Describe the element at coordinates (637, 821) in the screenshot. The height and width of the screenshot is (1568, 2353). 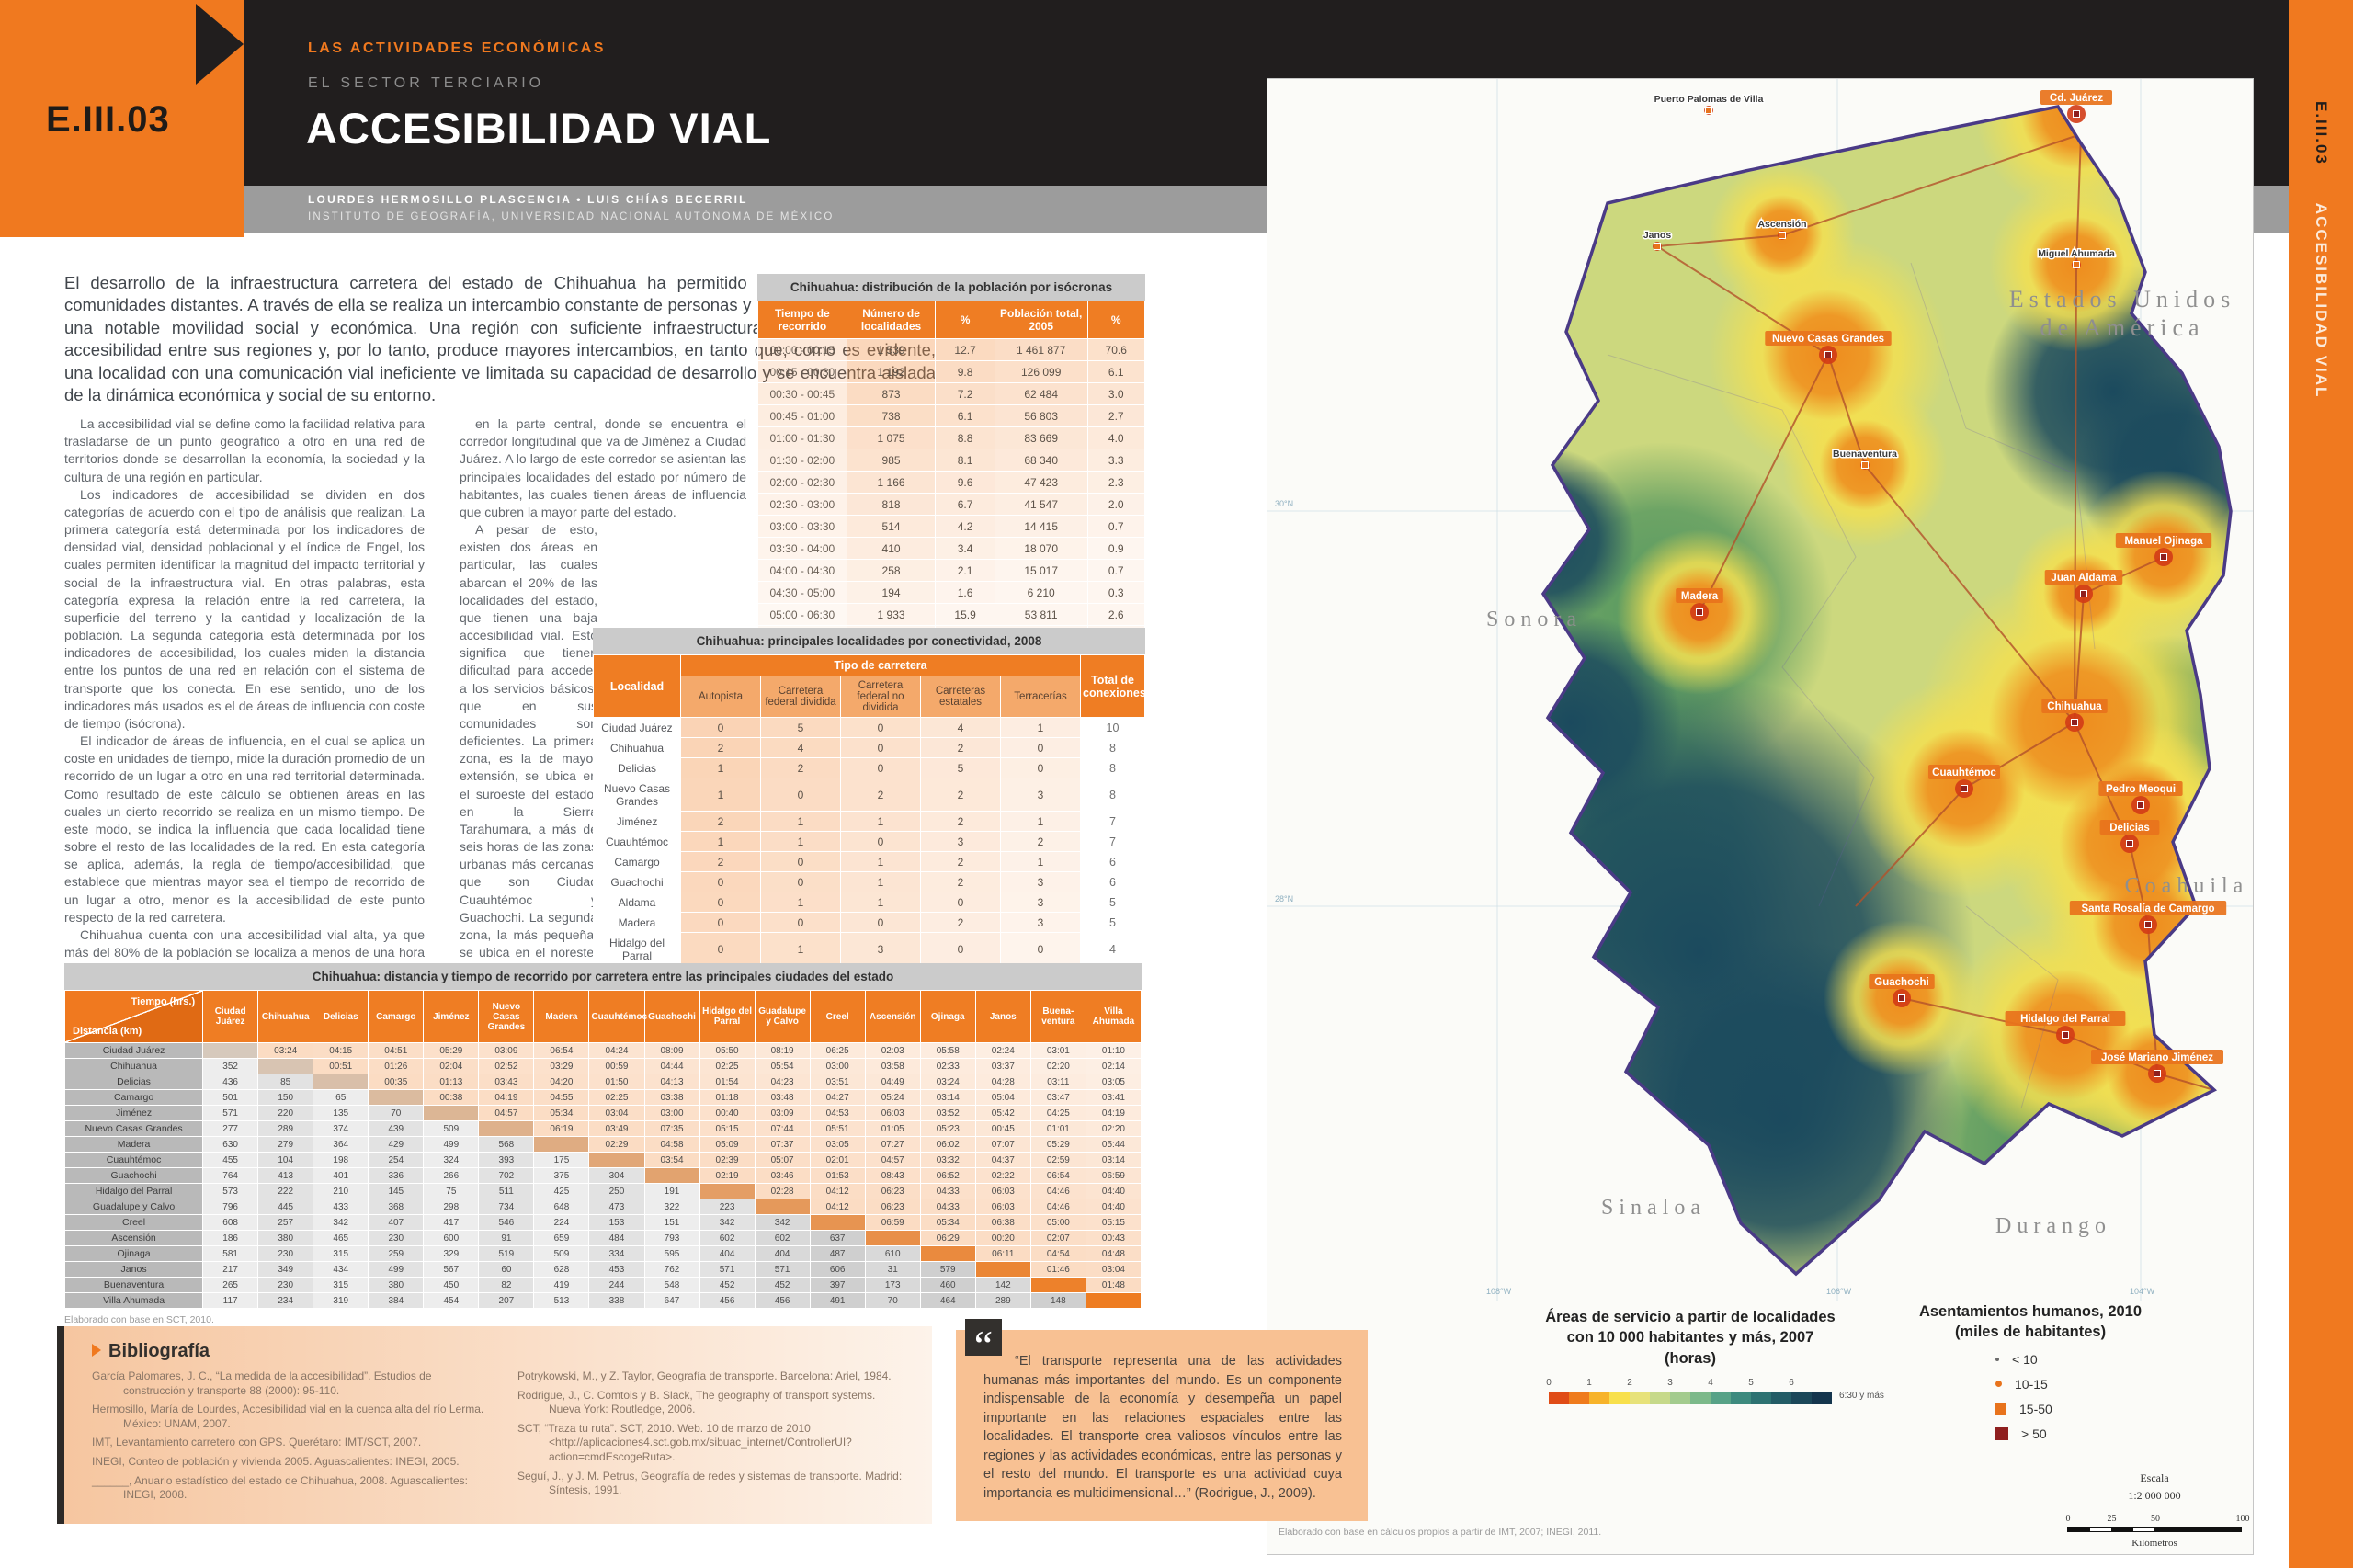
I see `locality-name: Jiménez` at that location.